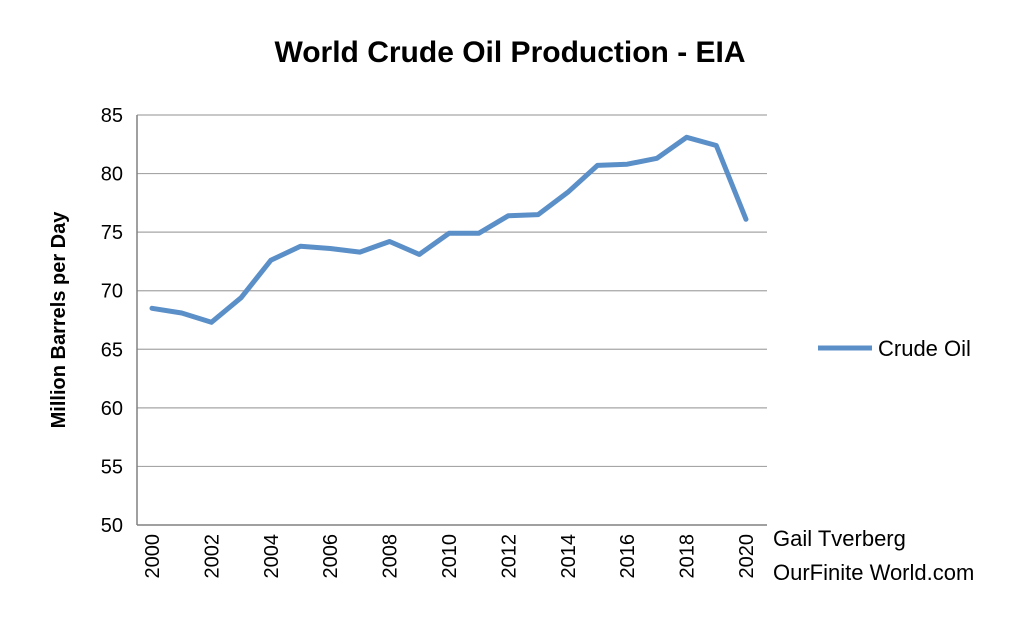 Image resolution: width=1024 pixels, height=619 pixels. What do you see at coordinates (112, 175) in the screenshot?
I see `y-tick-label: 80` at bounding box center [112, 175].